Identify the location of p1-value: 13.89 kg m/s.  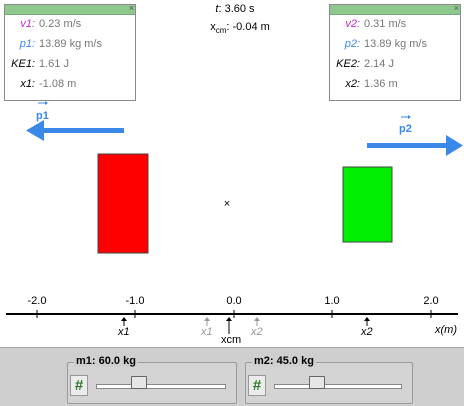
(70, 44).